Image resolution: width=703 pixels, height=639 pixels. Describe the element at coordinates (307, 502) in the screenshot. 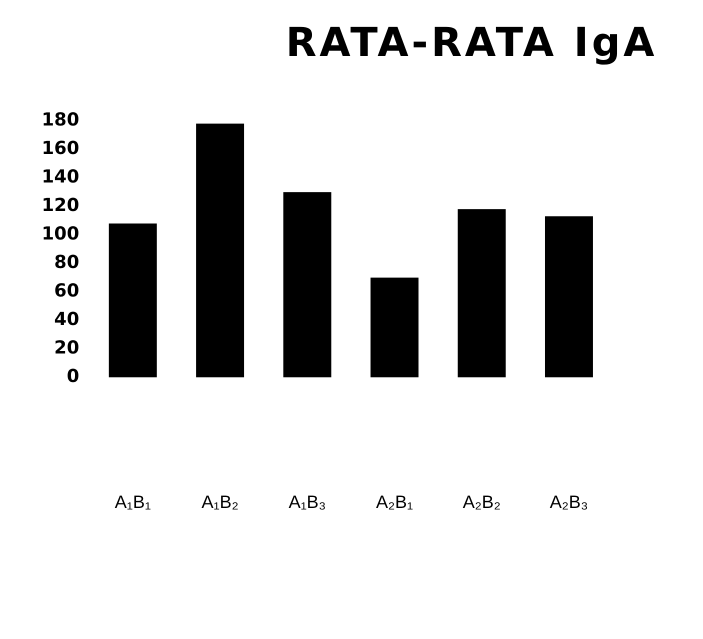

I see `x-tick-label: A₁B₃` at that location.